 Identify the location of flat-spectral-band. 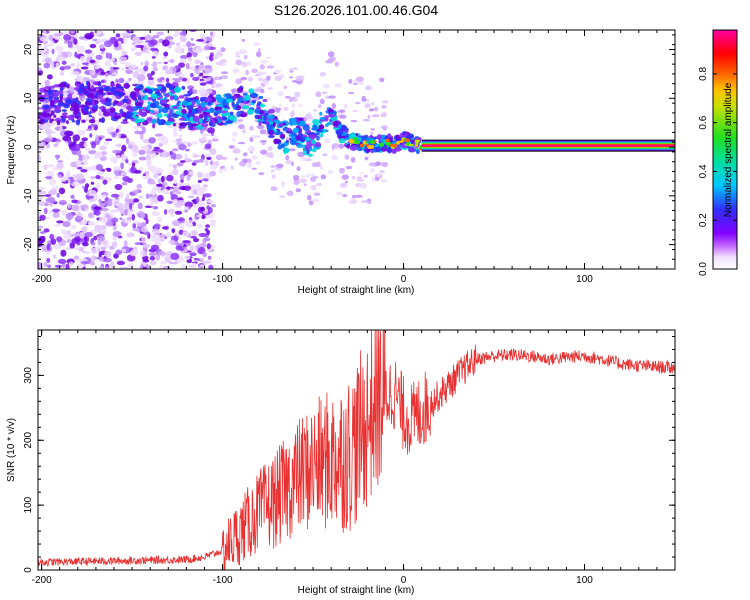
(548, 145).